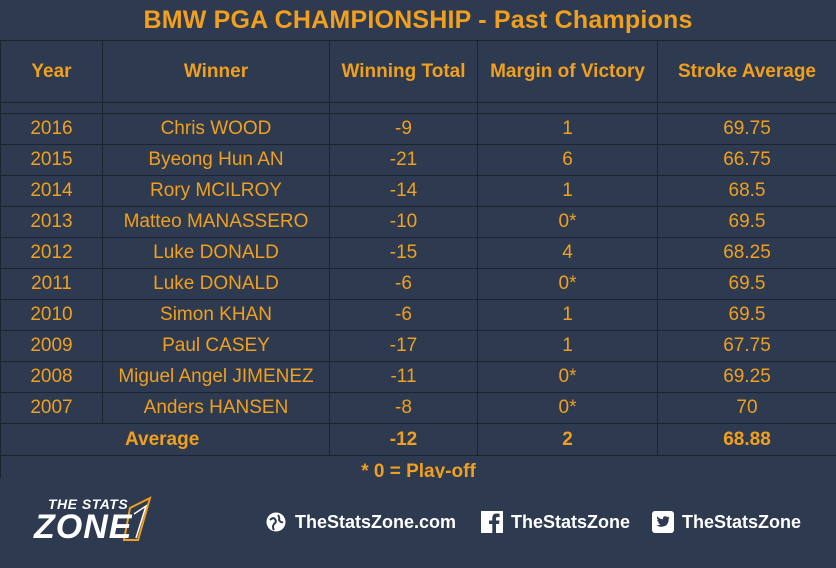  What do you see at coordinates (403, 191) in the screenshot?
I see `cell-total: -14` at bounding box center [403, 191].